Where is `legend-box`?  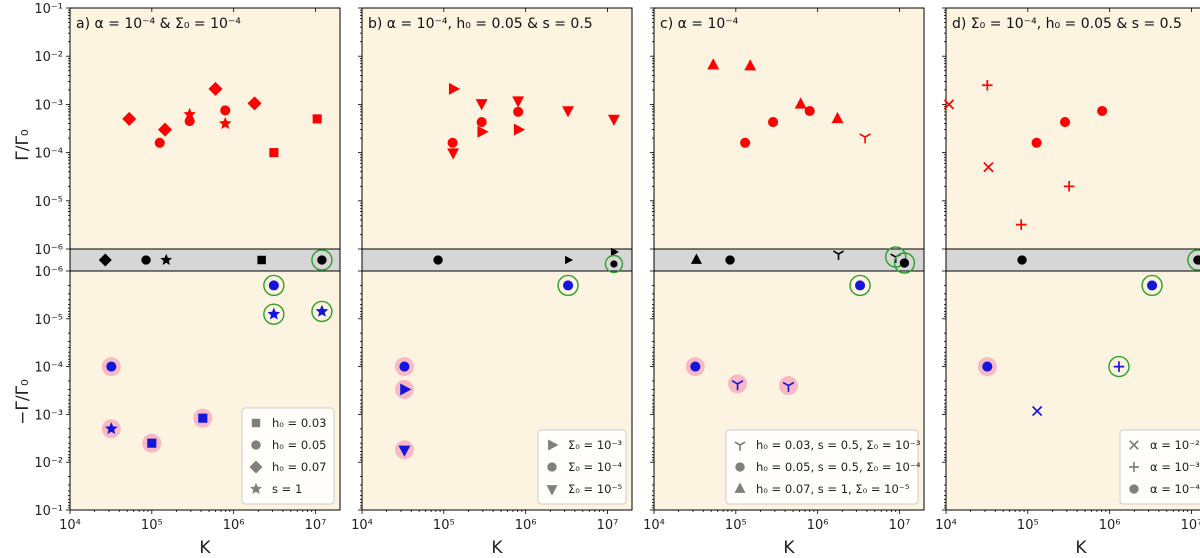 legend-box is located at coordinates (288, 456).